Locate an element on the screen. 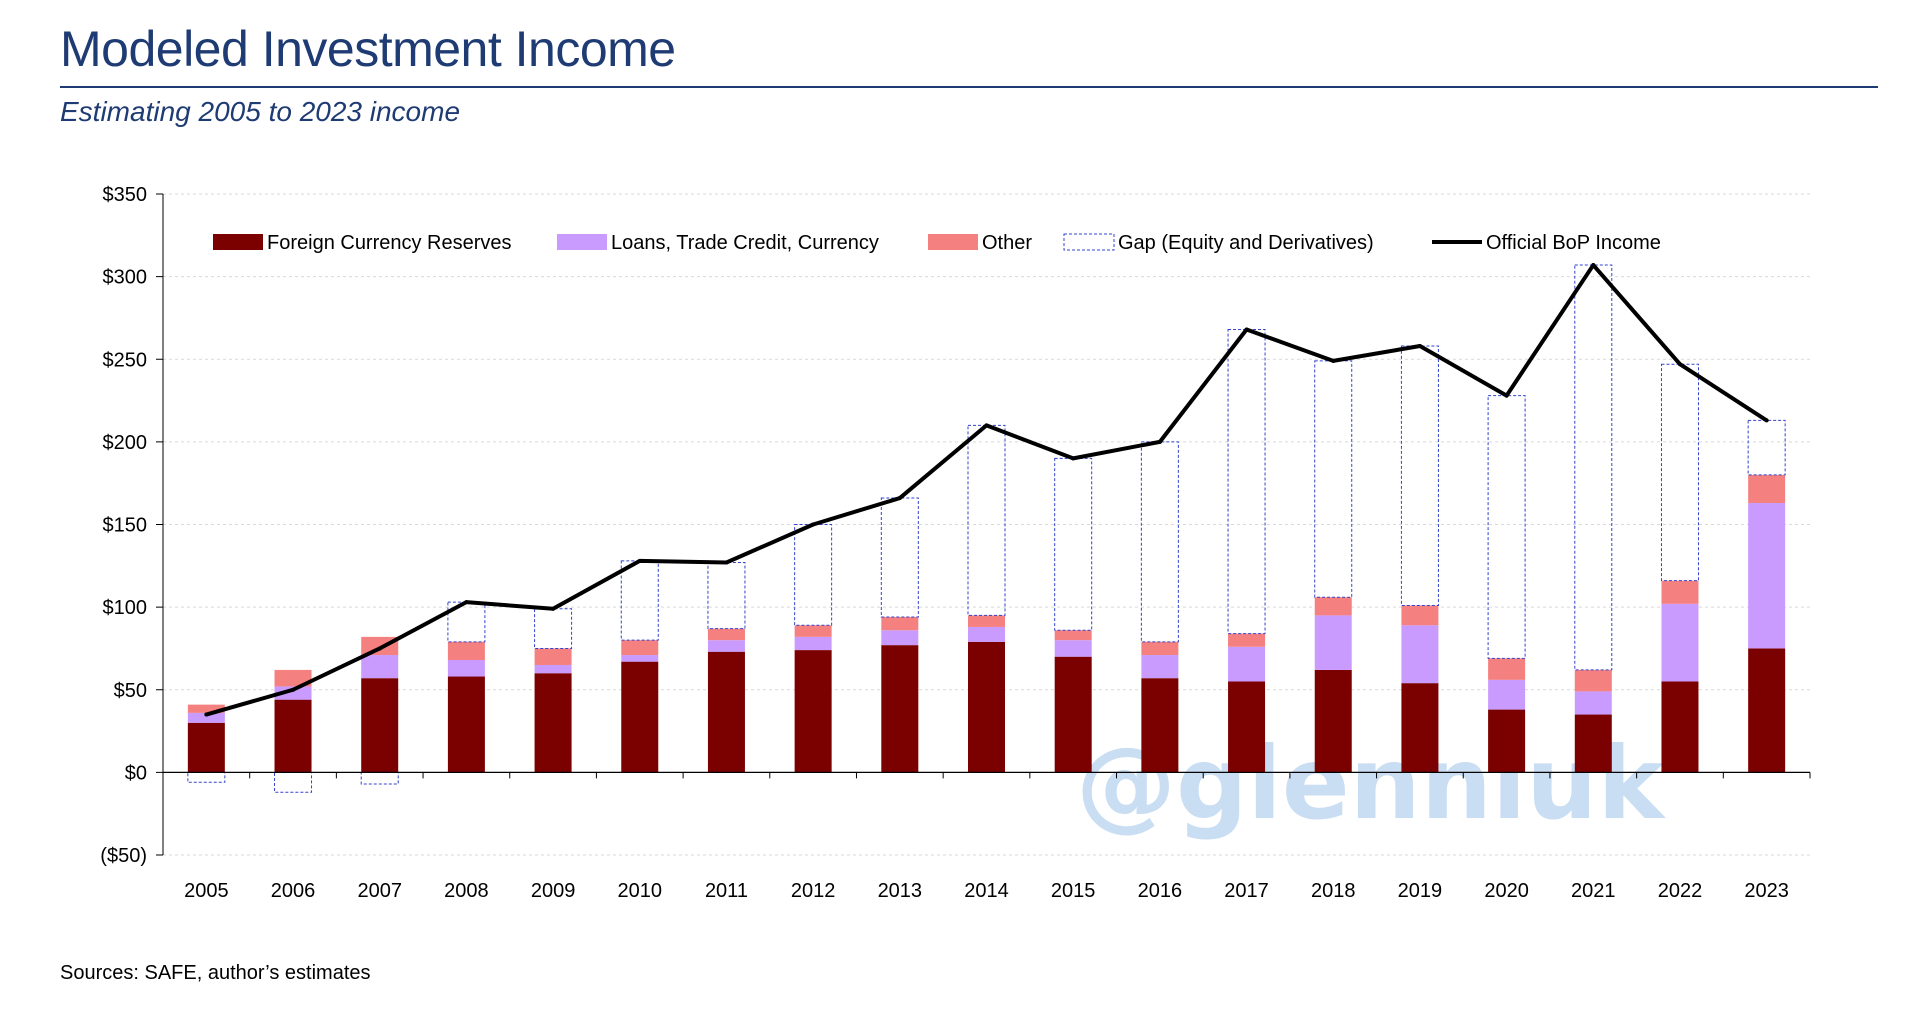 This screenshot has height=1028, width=1920. legend-label-foreign-currency-reserves: Foreign Currency Reserves is located at coordinates (389, 243).